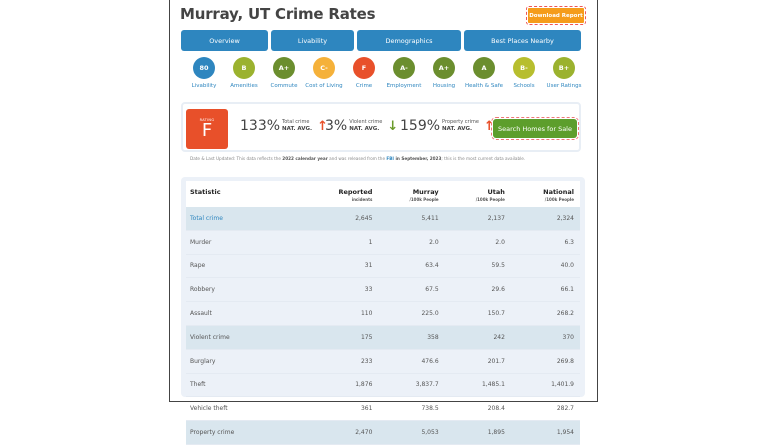 The width and height of the screenshot is (768, 445). Describe the element at coordinates (524, 68) in the screenshot. I see `grade-badge: B-` at that location.